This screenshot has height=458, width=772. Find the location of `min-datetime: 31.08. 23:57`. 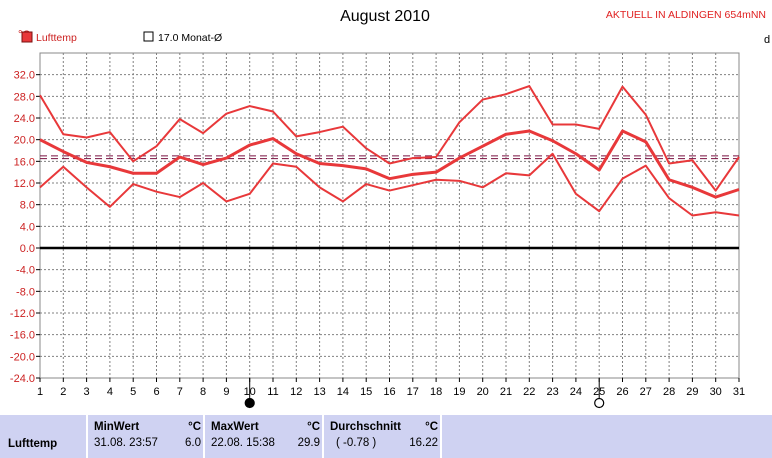

min-datetime: 31.08. 23:57 is located at coordinates (126, 443).